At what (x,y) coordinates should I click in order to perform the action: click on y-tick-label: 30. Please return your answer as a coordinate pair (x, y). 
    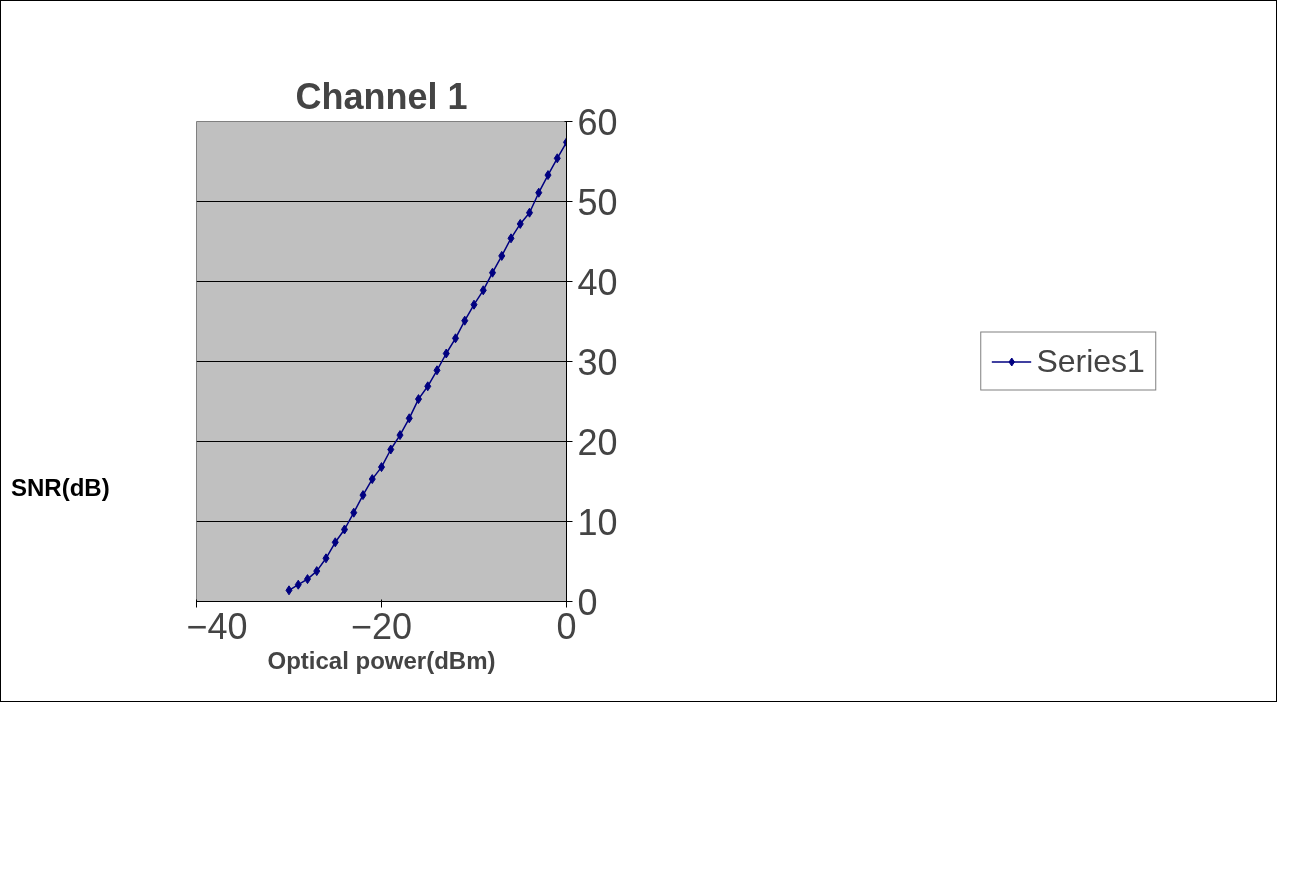
    Looking at the image, I should click on (597, 362).